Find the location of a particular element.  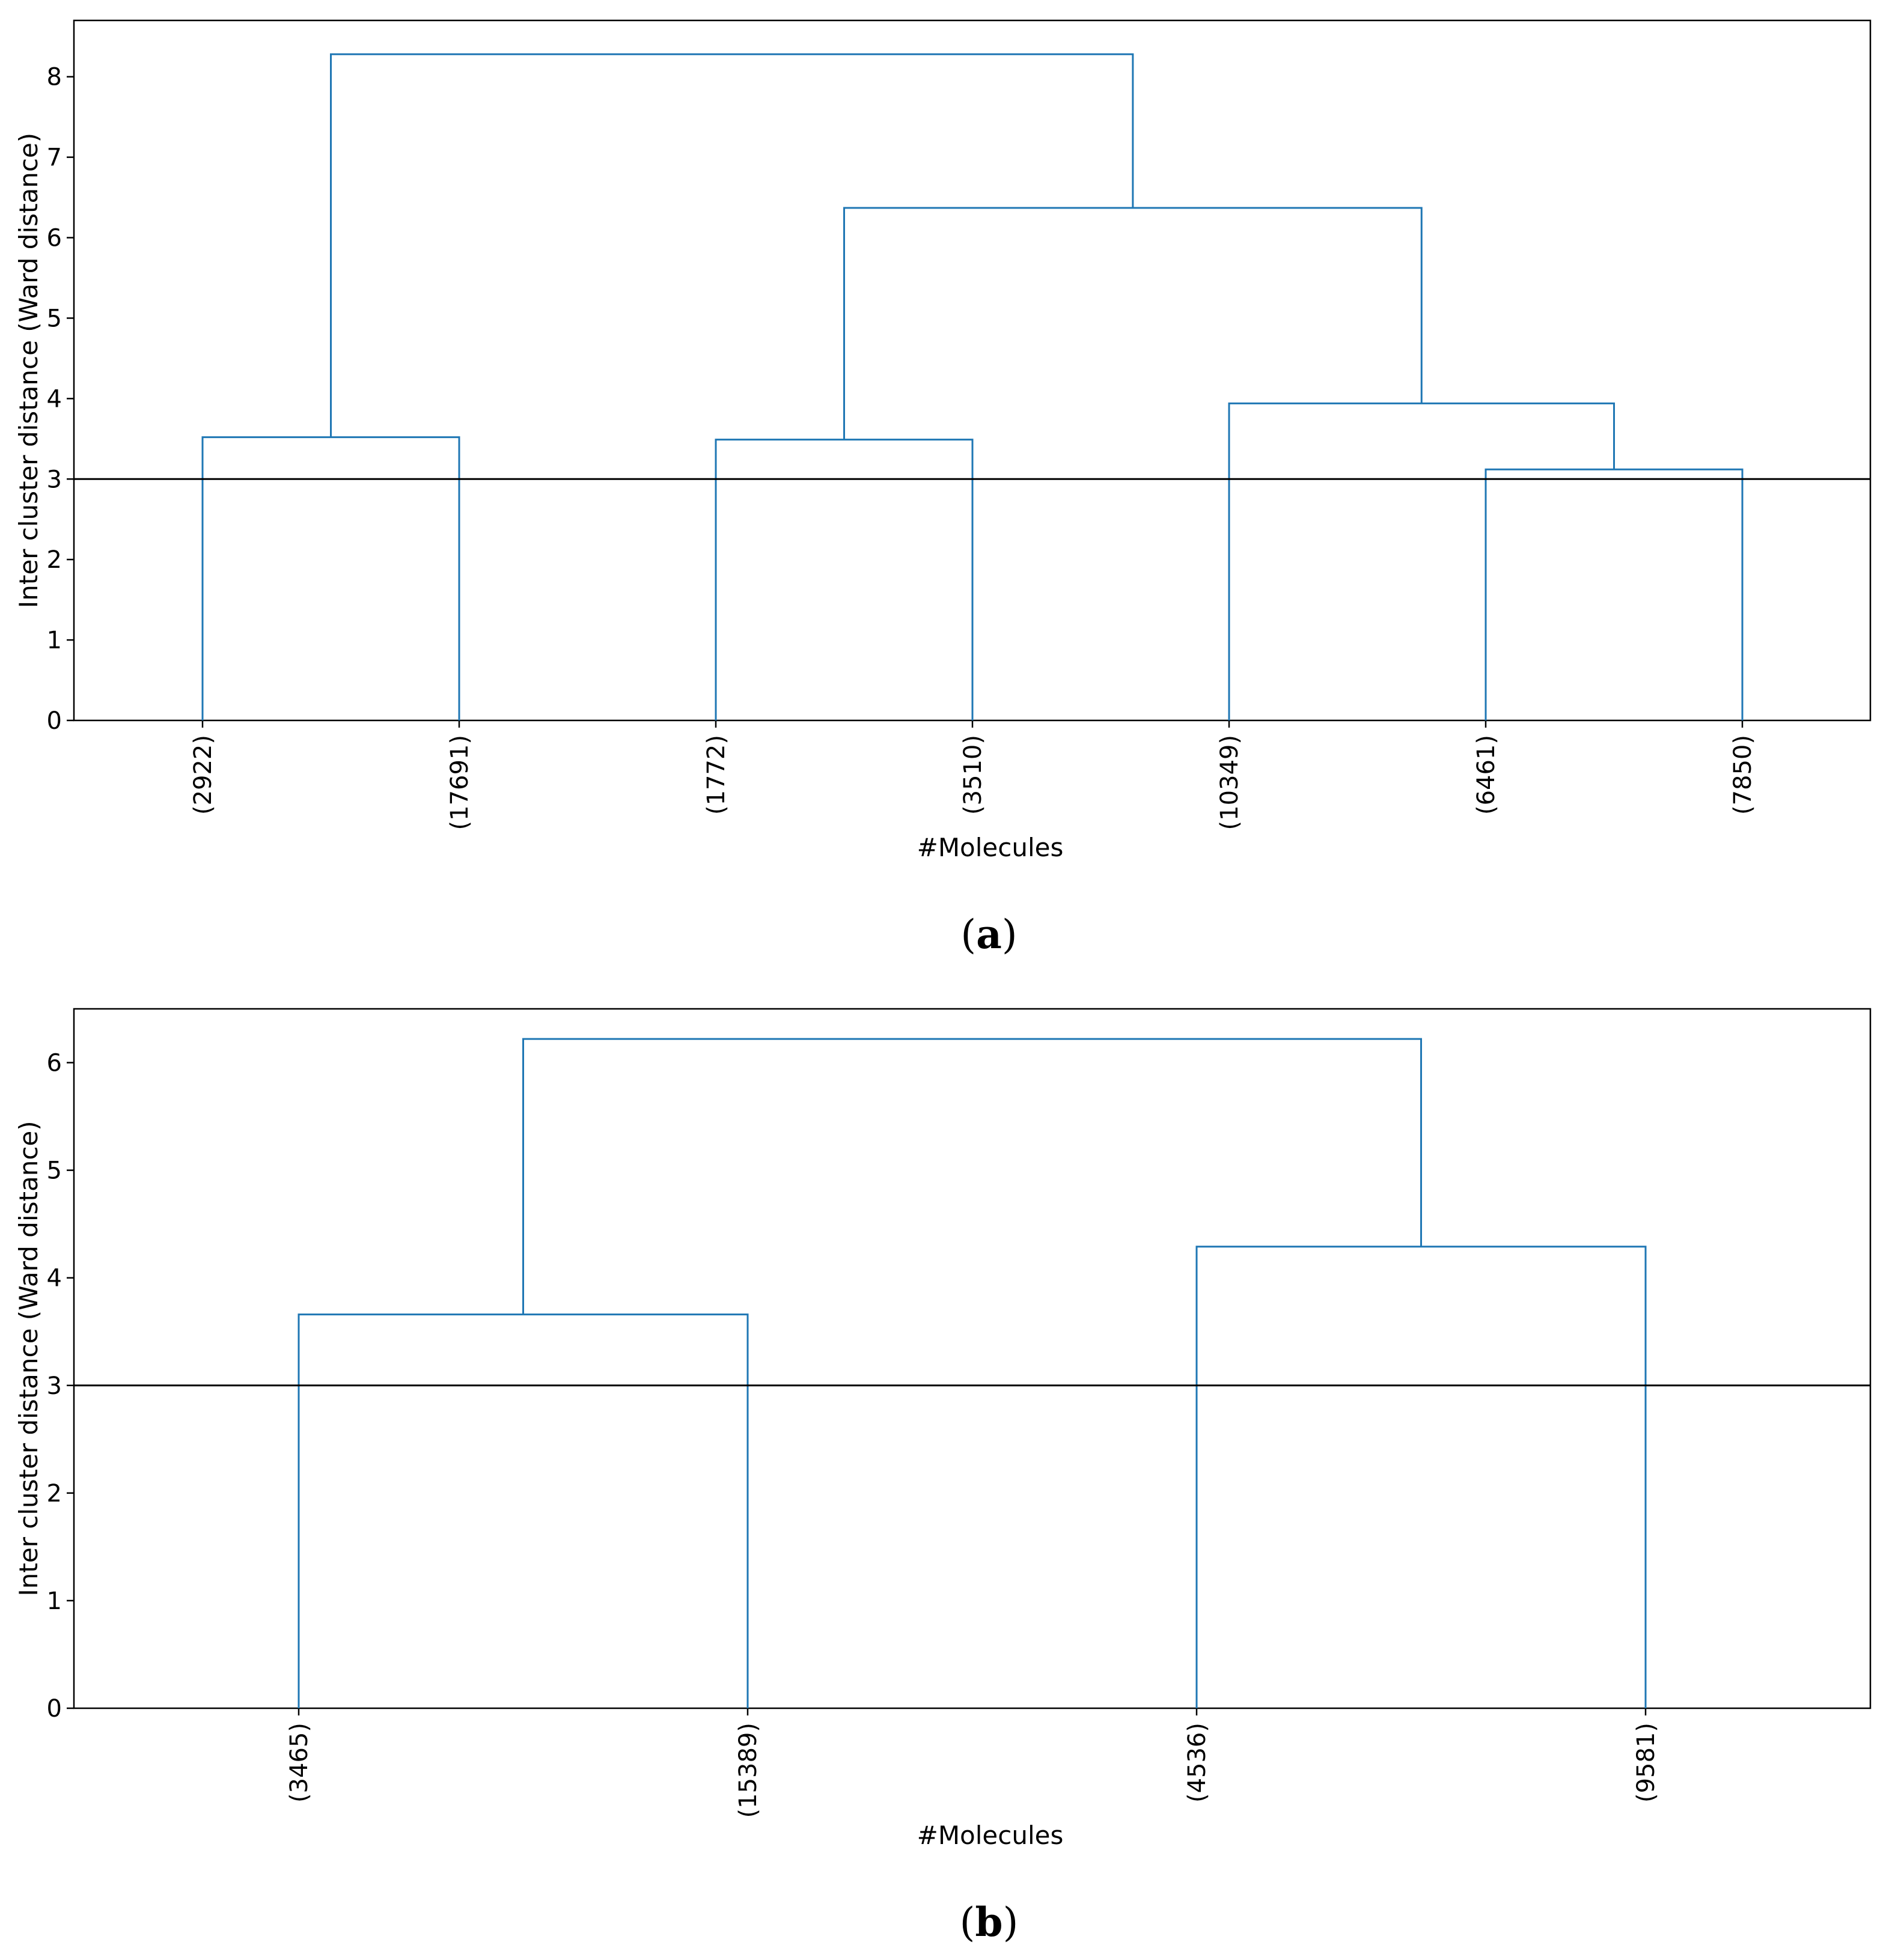

leaf-label: (4536) is located at coordinates (1197, 1763).